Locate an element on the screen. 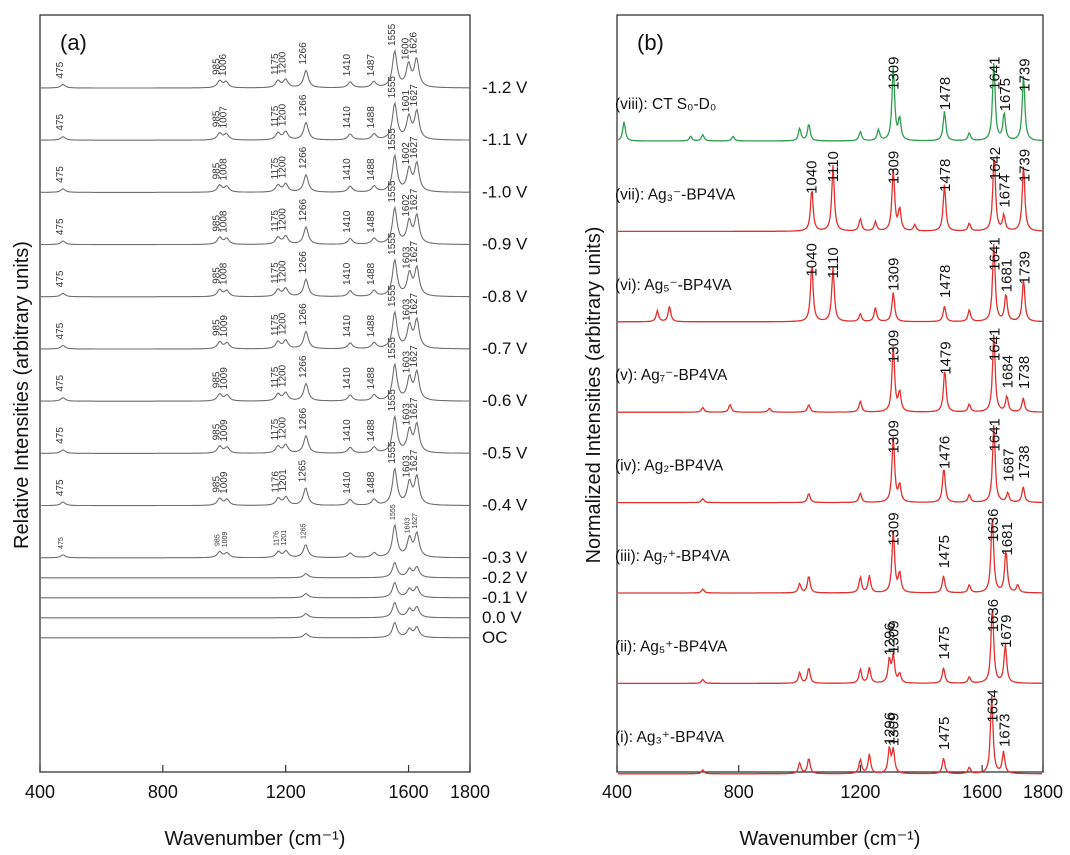  panel-a-series-label: -0.3 V is located at coordinates (505, 557).